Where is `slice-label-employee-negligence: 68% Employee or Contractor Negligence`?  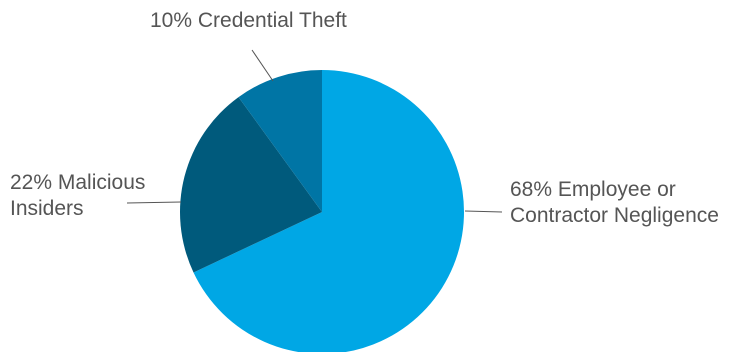 slice-label-employee-negligence: 68% Employee or Contractor Negligence is located at coordinates (614, 203).